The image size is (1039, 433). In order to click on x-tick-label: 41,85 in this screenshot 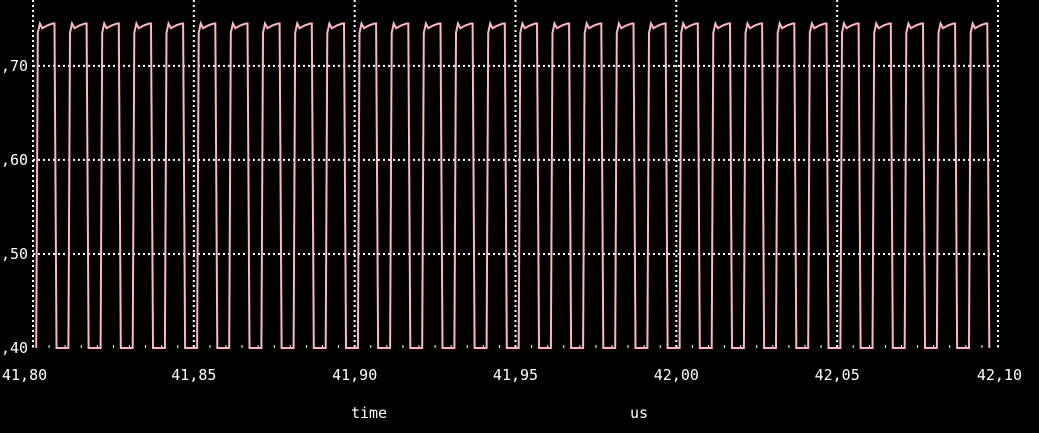, I will do `click(193, 375)`.